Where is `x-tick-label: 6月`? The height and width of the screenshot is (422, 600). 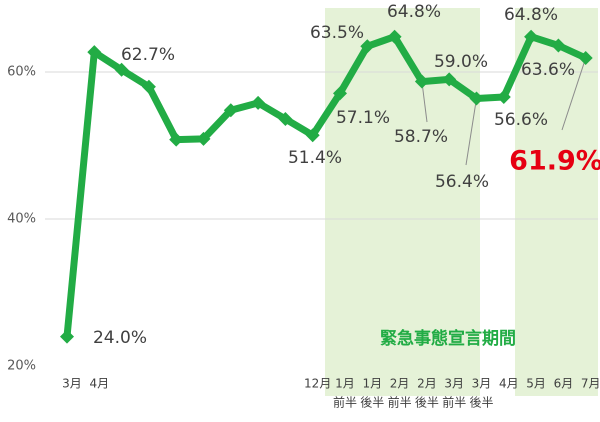
x-tick-label: 6月 is located at coordinates (564, 384).